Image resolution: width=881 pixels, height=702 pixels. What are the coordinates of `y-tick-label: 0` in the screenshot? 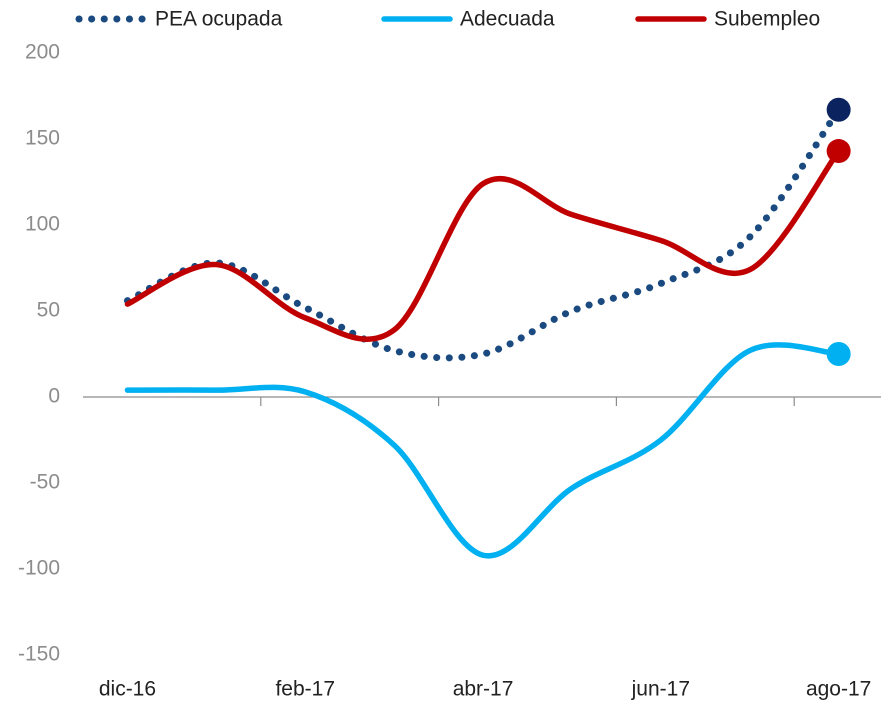 It's located at (54, 396).